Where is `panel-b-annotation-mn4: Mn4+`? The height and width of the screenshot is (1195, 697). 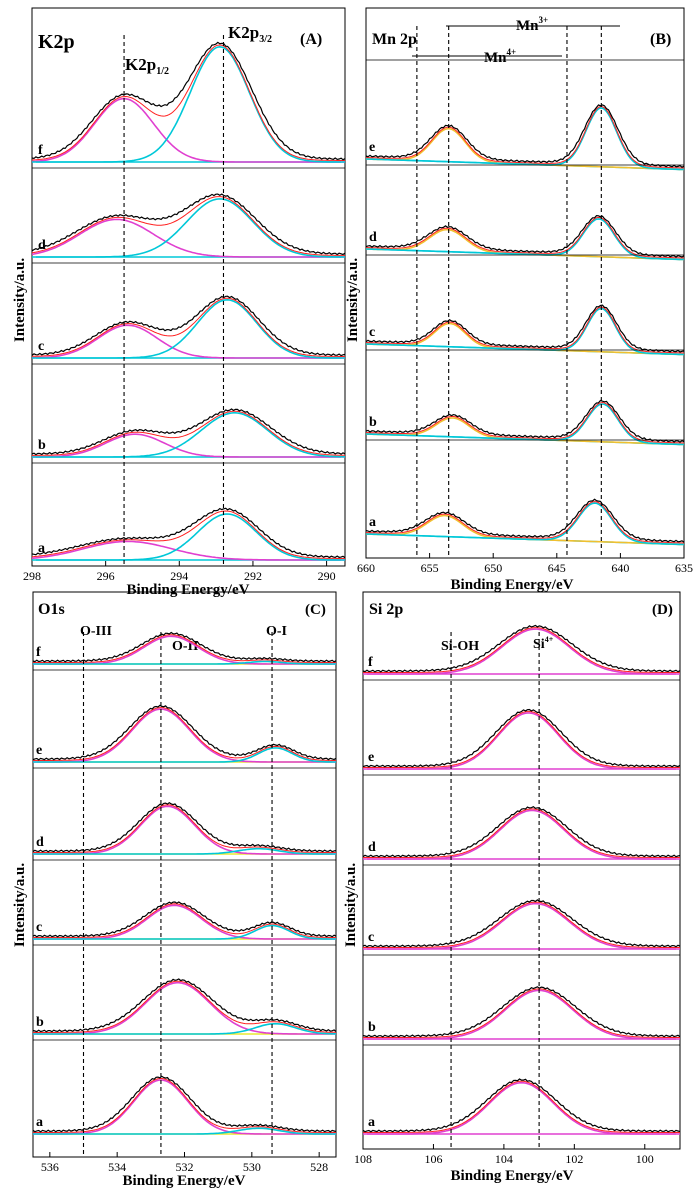 panel-b-annotation-mn4: Mn4+ is located at coordinates (500, 56).